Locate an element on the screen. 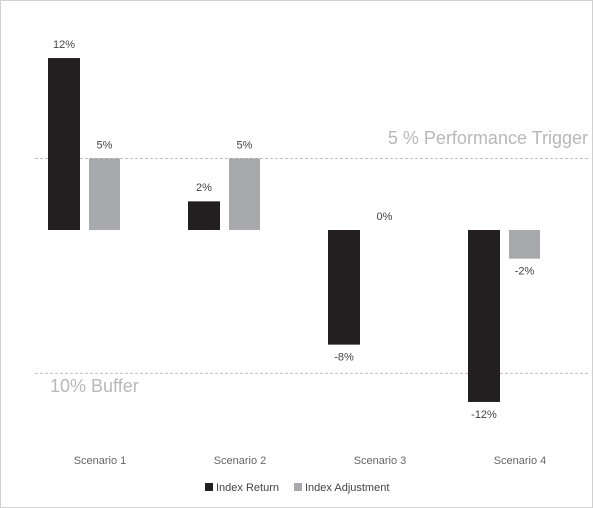 This screenshot has height=508, width=593. reference-label: 5 % Performance Trigger is located at coordinates (488, 138).